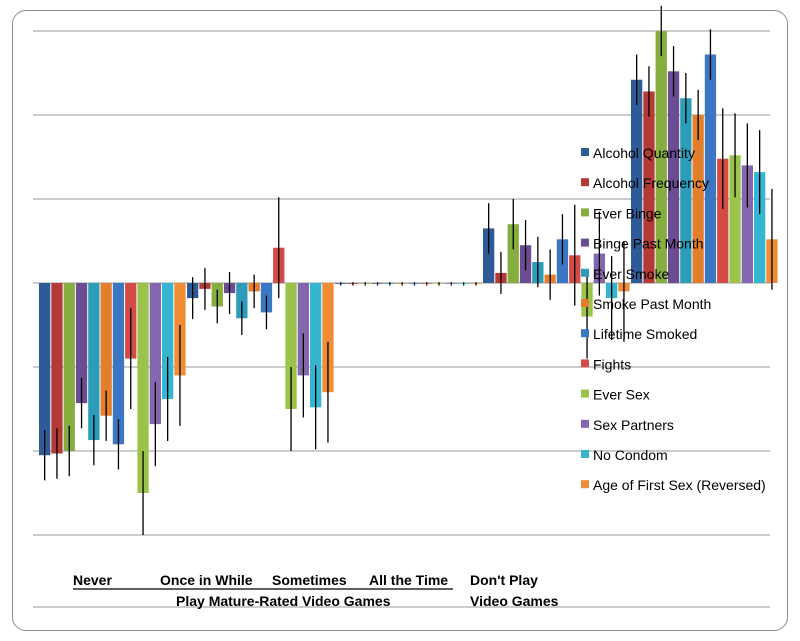 This screenshot has width=800, height=641. I want to click on legend-label: Smoke Past Month, so click(652, 304).